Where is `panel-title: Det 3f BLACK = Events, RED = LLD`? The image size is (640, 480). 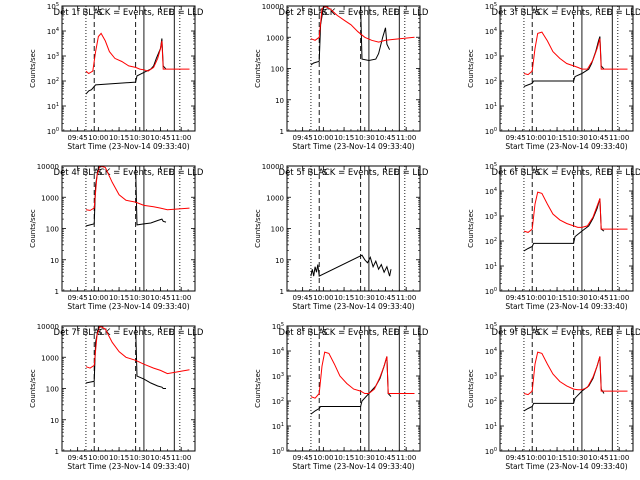 panel-title: Det 3f BLACK = Events, RED = LLD is located at coordinates (566, 13).